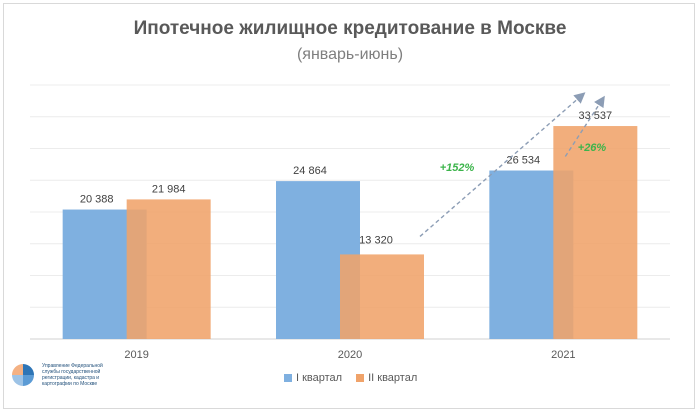  I want to click on bar-2020-s2, so click(382, 296).